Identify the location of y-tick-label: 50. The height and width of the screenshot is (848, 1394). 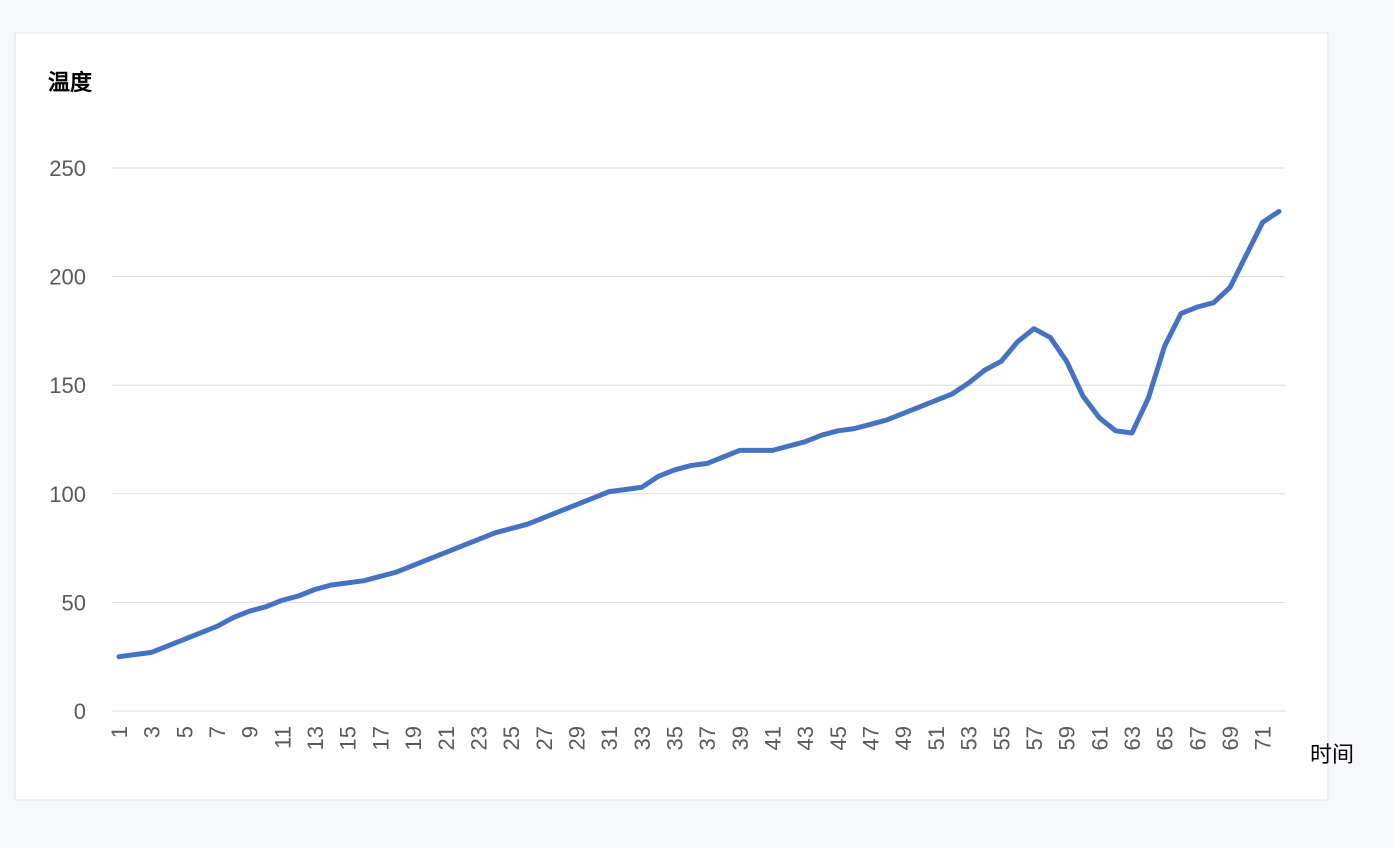
(74, 602).